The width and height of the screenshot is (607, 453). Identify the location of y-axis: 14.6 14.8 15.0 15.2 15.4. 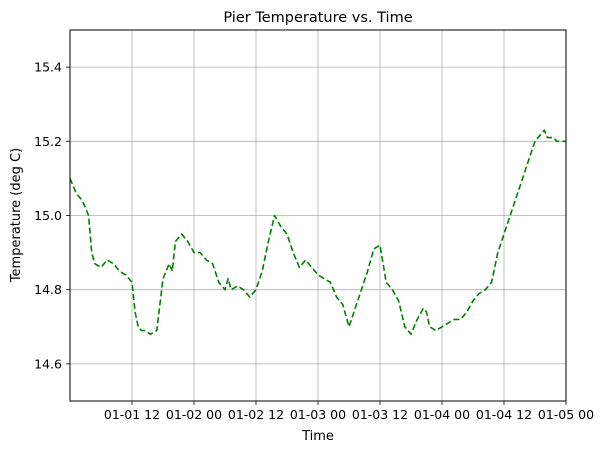
(52, 215).